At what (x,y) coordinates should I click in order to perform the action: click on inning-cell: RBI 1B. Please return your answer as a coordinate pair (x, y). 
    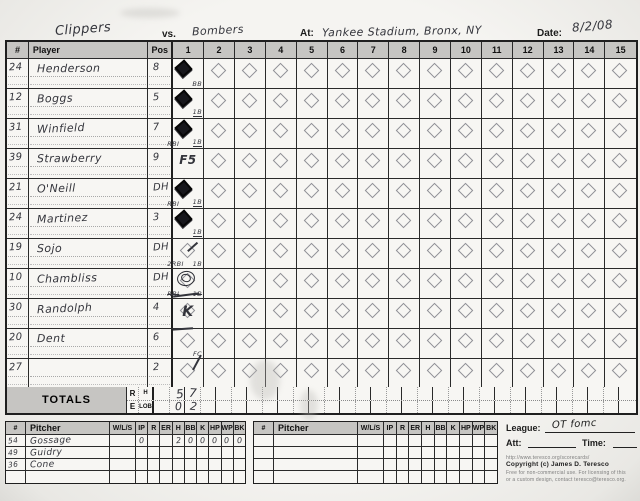
    Looking at the image, I should click on (186, 283).